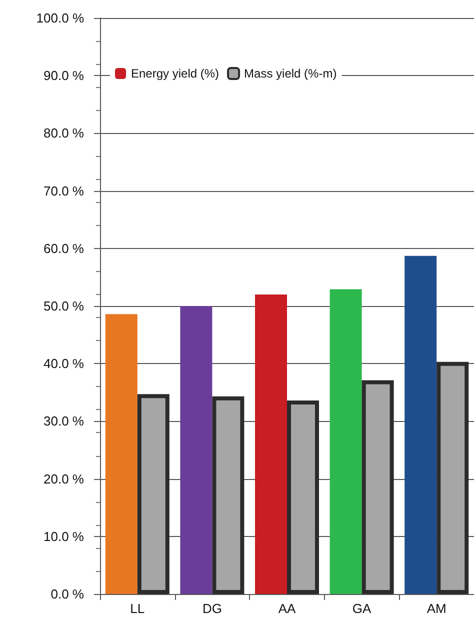 This screenshot has width=474, height=638. Describe the element at coordinates (67, 594) in the screenshot. I see `y-tick-label: 0.0 %` at that location.